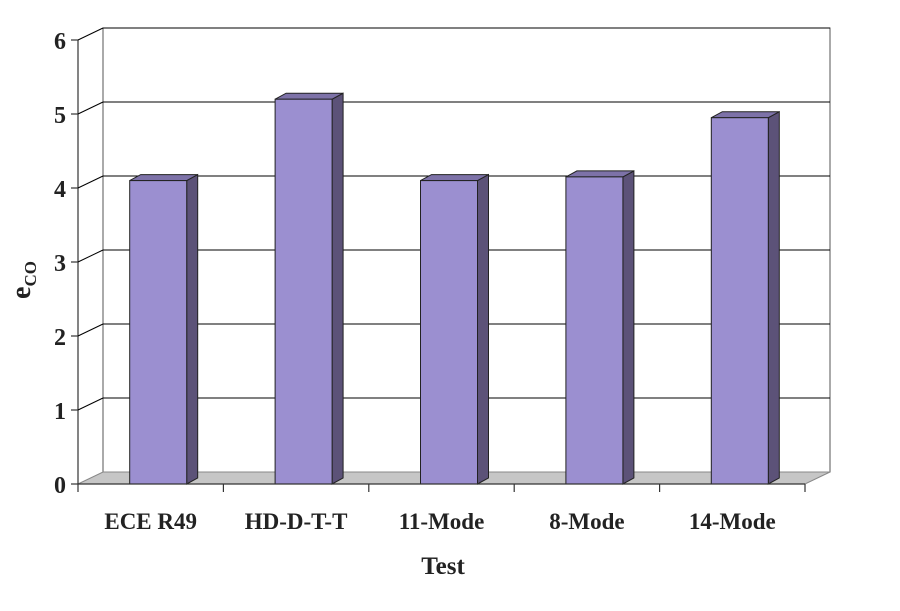  Describe the element at coordinates (30, 274) in the screenshot. I see `y-axis-title-sub: CO` at that location.